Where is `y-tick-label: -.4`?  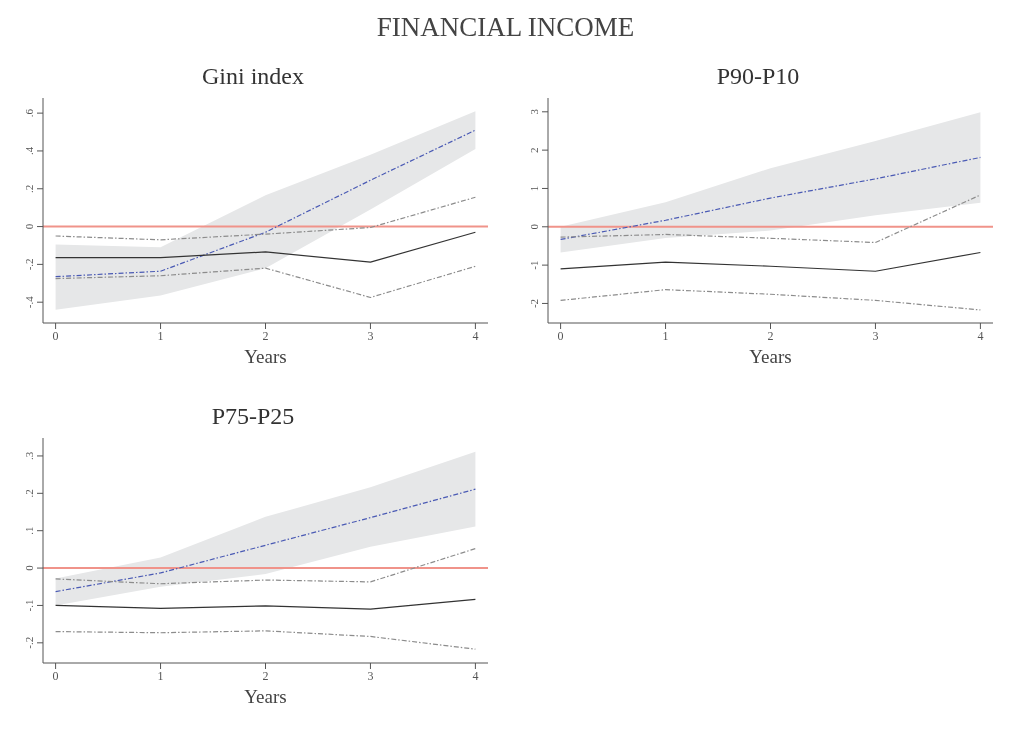 y-tick-label: -.4 is located at coordinates (29, 302).